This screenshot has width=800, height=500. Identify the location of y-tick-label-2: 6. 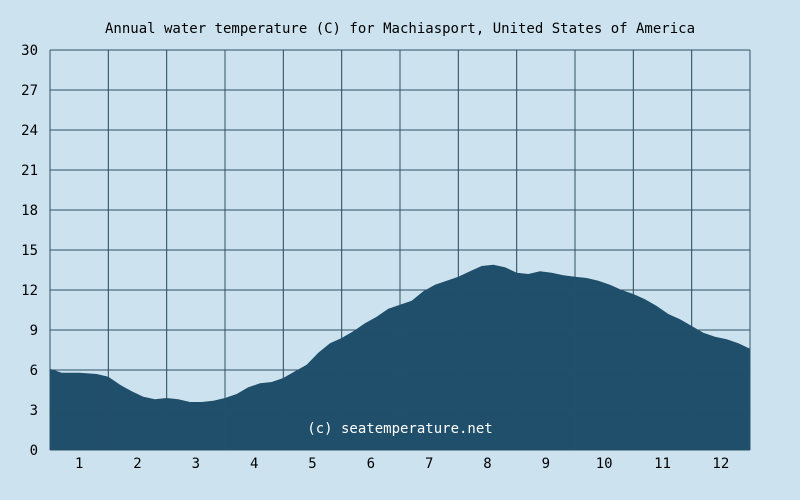
(34, 371).